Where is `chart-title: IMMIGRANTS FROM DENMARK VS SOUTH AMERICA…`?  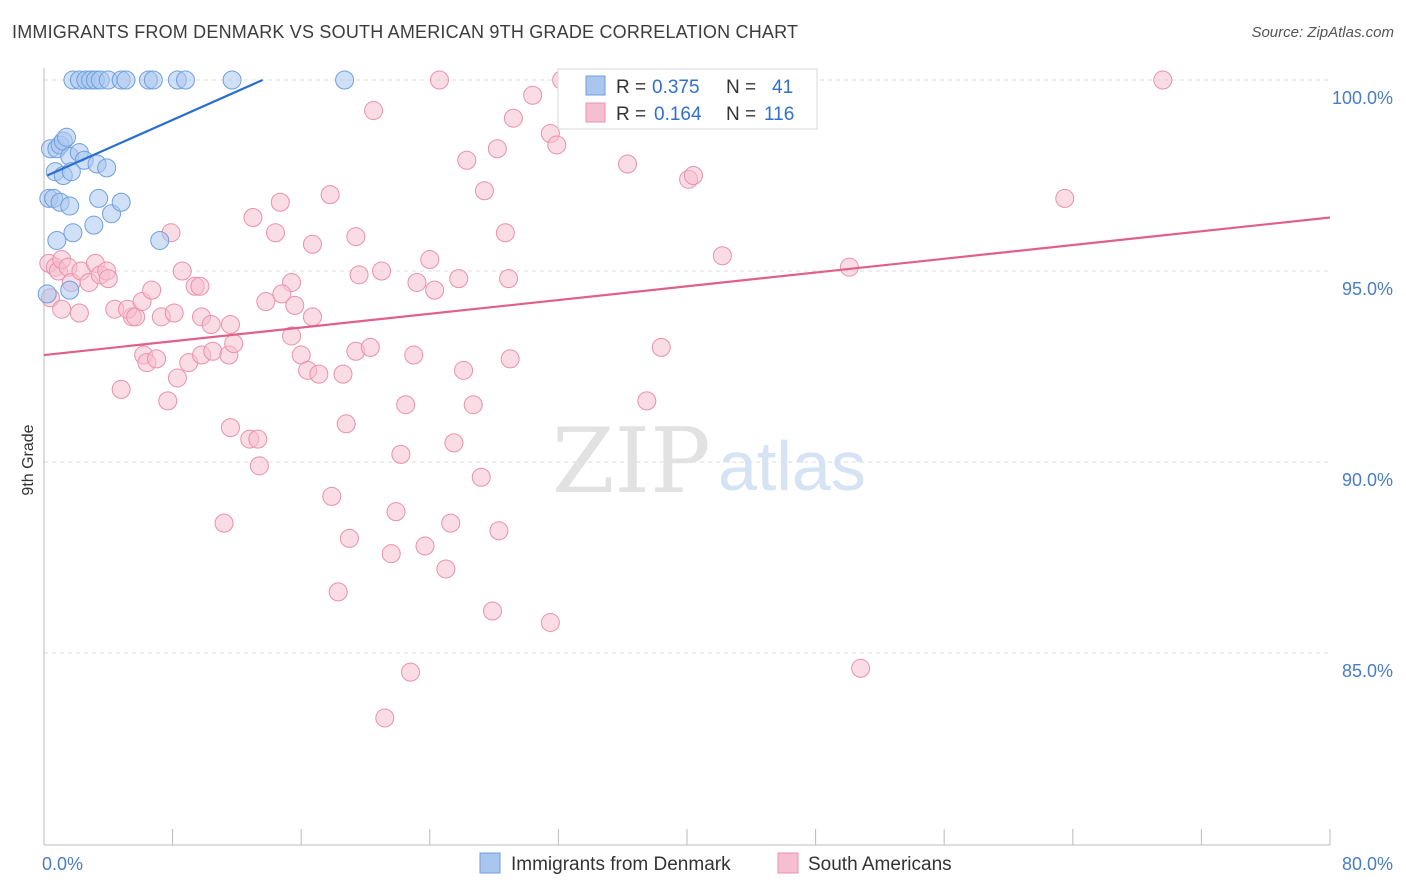
chart-title: IMMIGRANTS FROM DENMARK VS SOUTH AMERICA… is located at coordinates (405, 32).